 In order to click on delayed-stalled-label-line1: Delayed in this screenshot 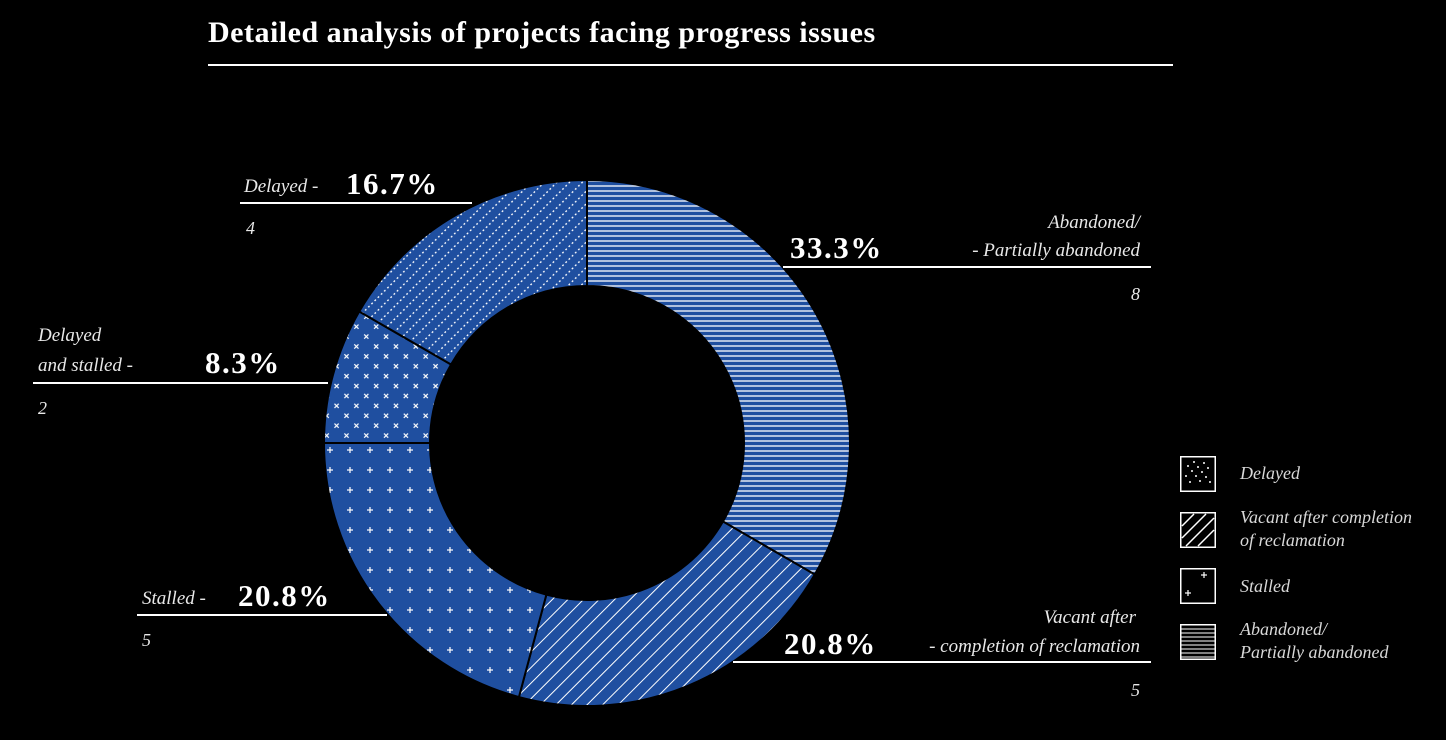, I will do `click(70, 335)`.